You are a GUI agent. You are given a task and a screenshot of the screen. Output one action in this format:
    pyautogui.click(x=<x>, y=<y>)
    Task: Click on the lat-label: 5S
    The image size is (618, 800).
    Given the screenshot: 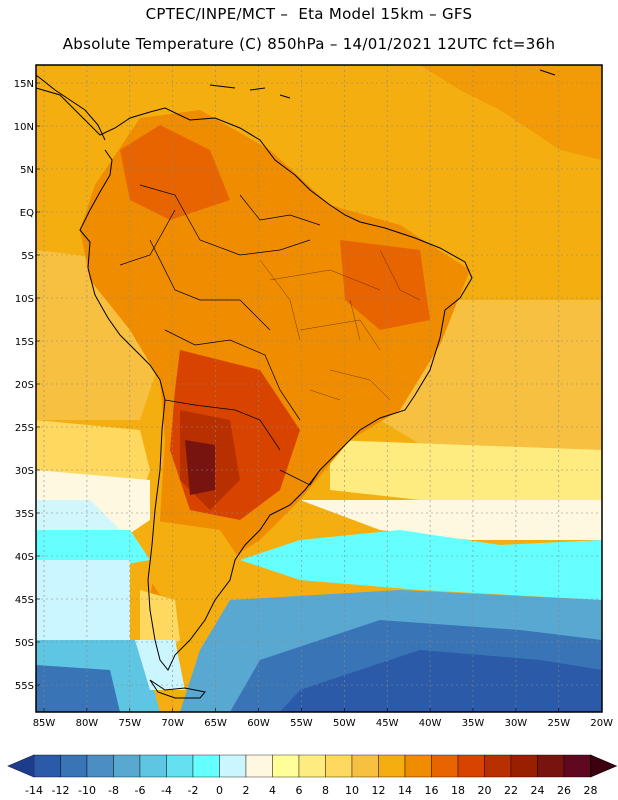 What is the action you would take?
    pyautogui.click(x=27, y=256)
    